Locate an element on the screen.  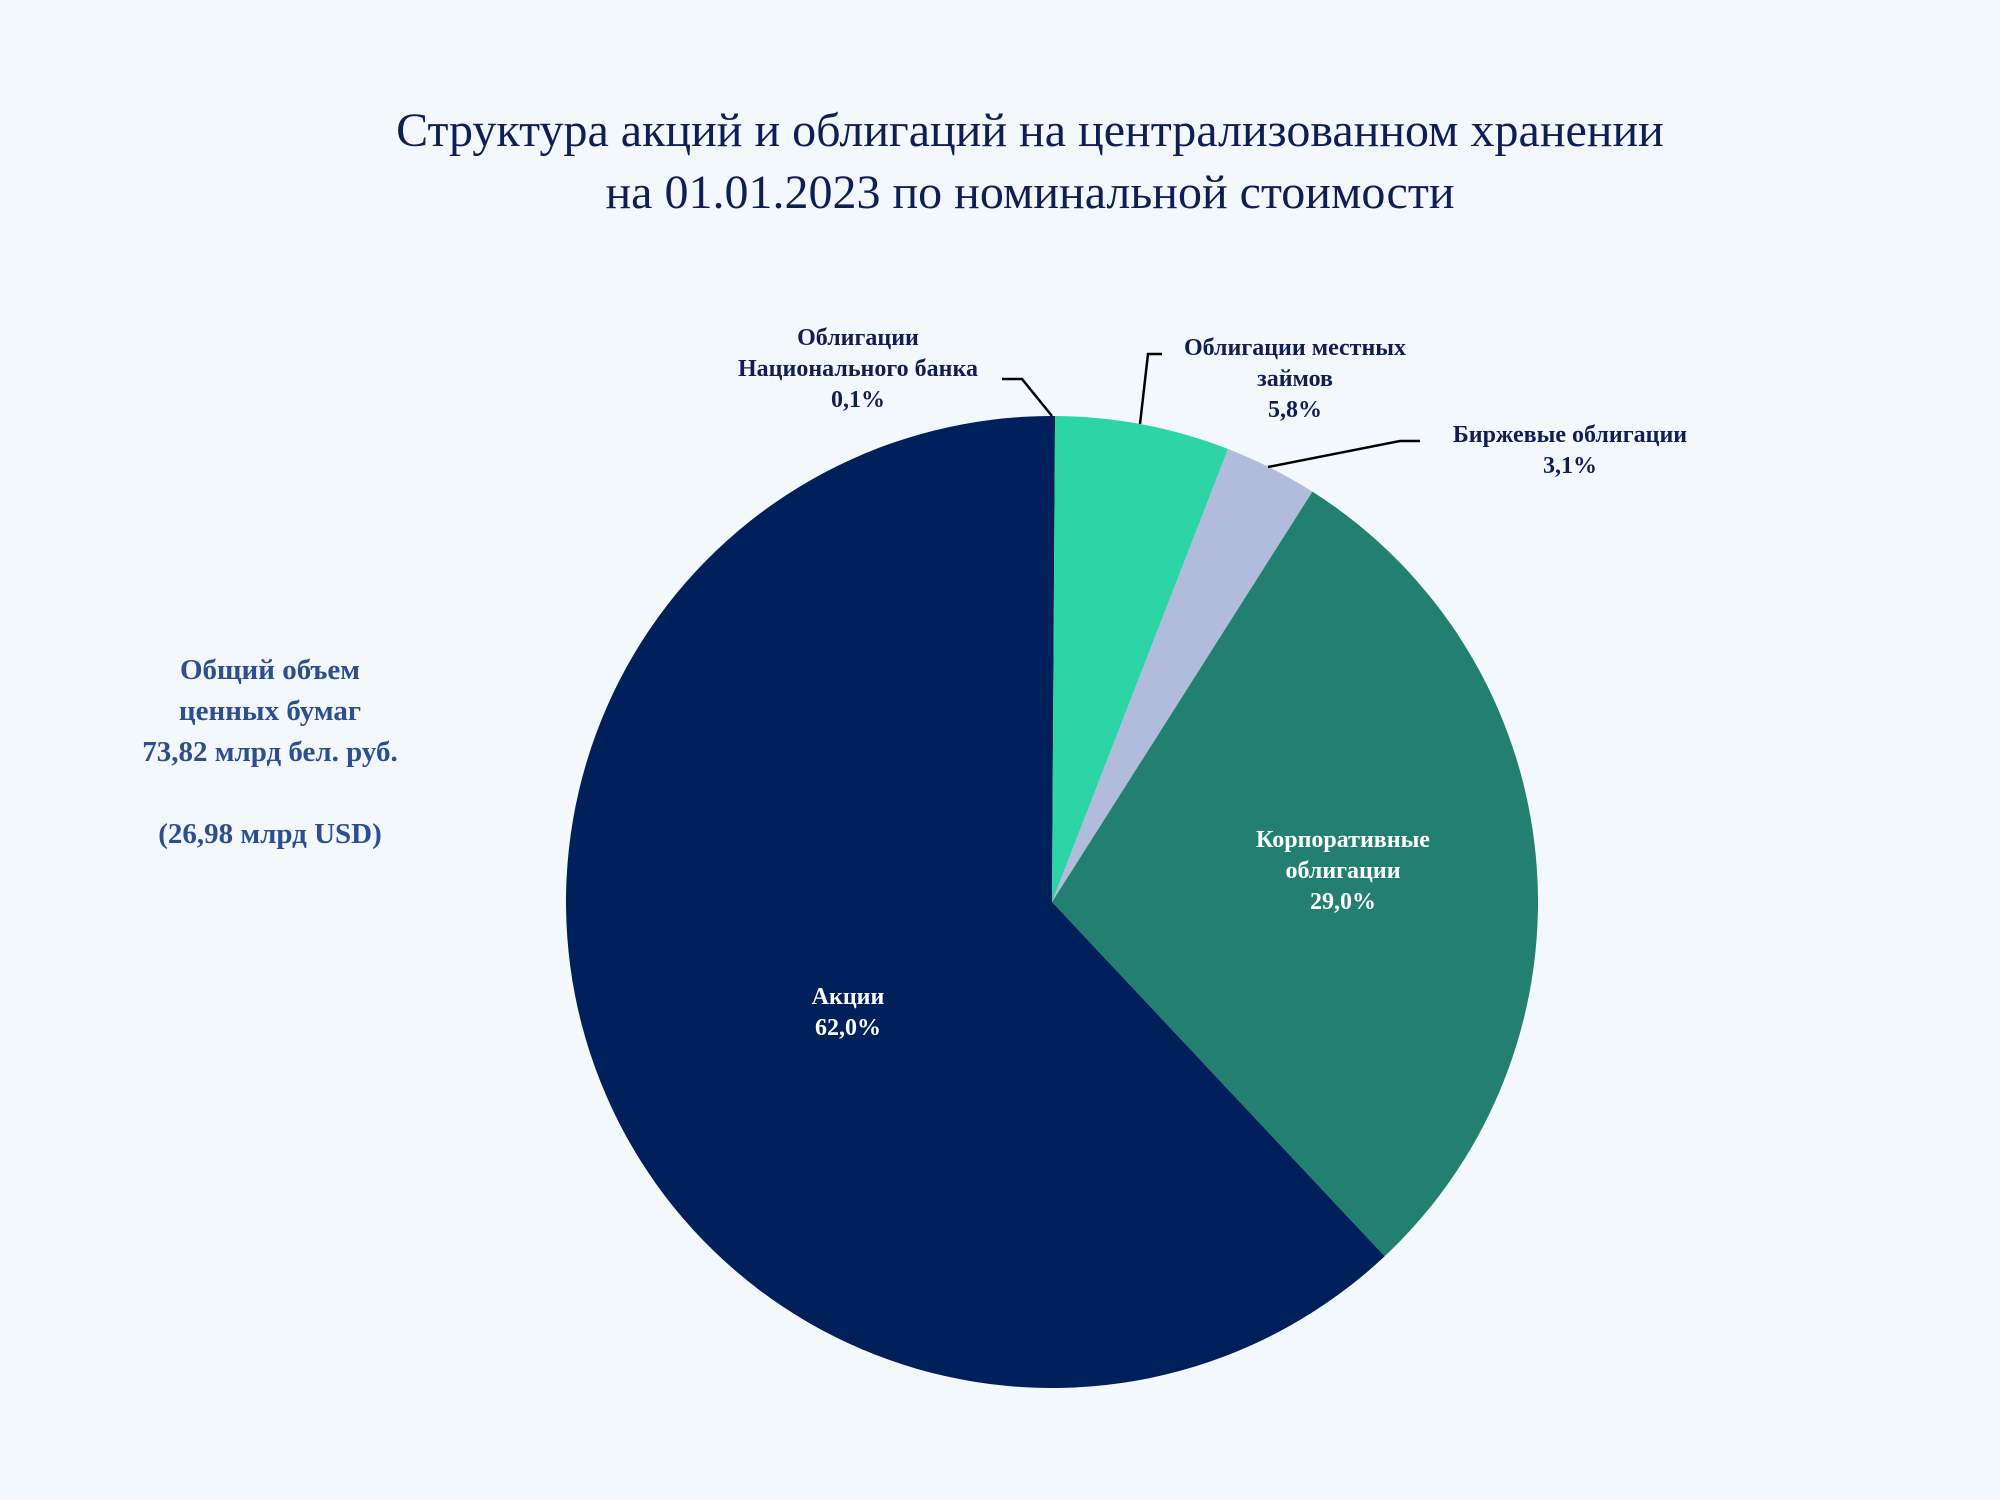
data-label-corporate-bonds: Корпоративные облигации 29,0% is located at coordinates (1343, 871).